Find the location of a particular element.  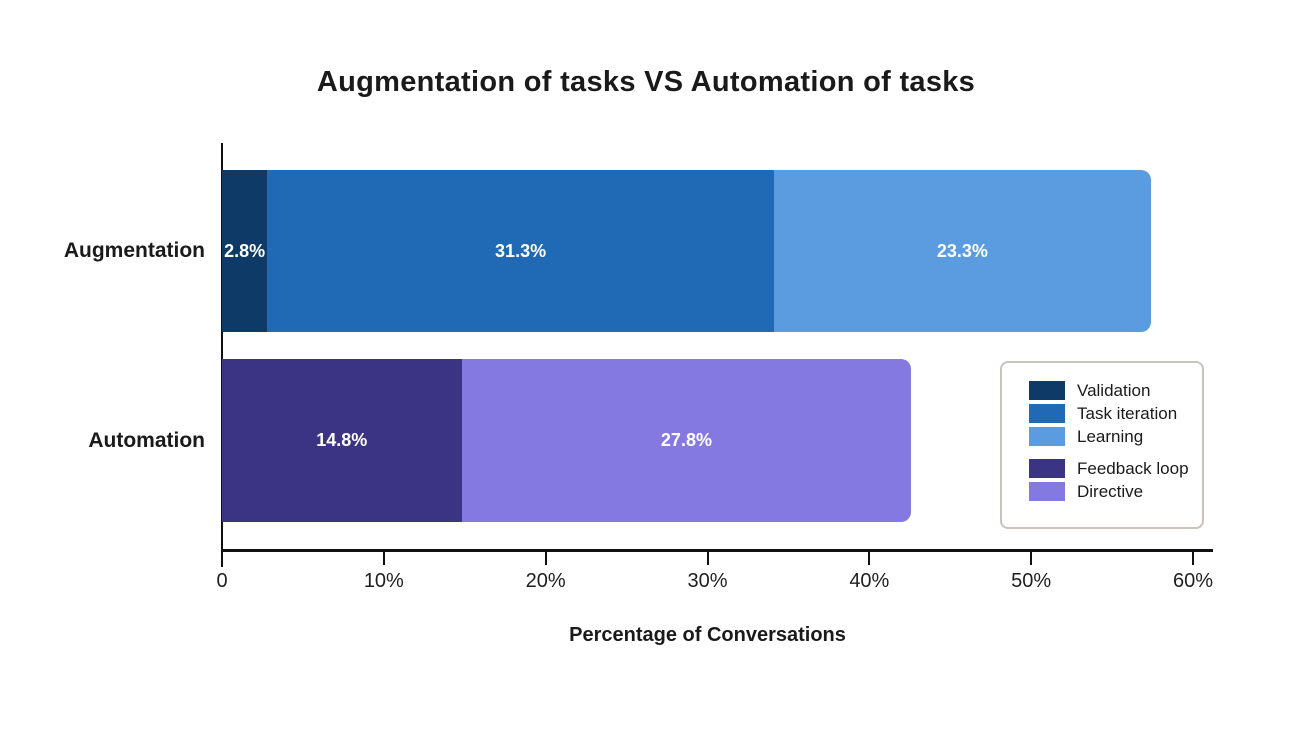

bar-segment-learning: 23.3% is located at coordinates (962, 251).